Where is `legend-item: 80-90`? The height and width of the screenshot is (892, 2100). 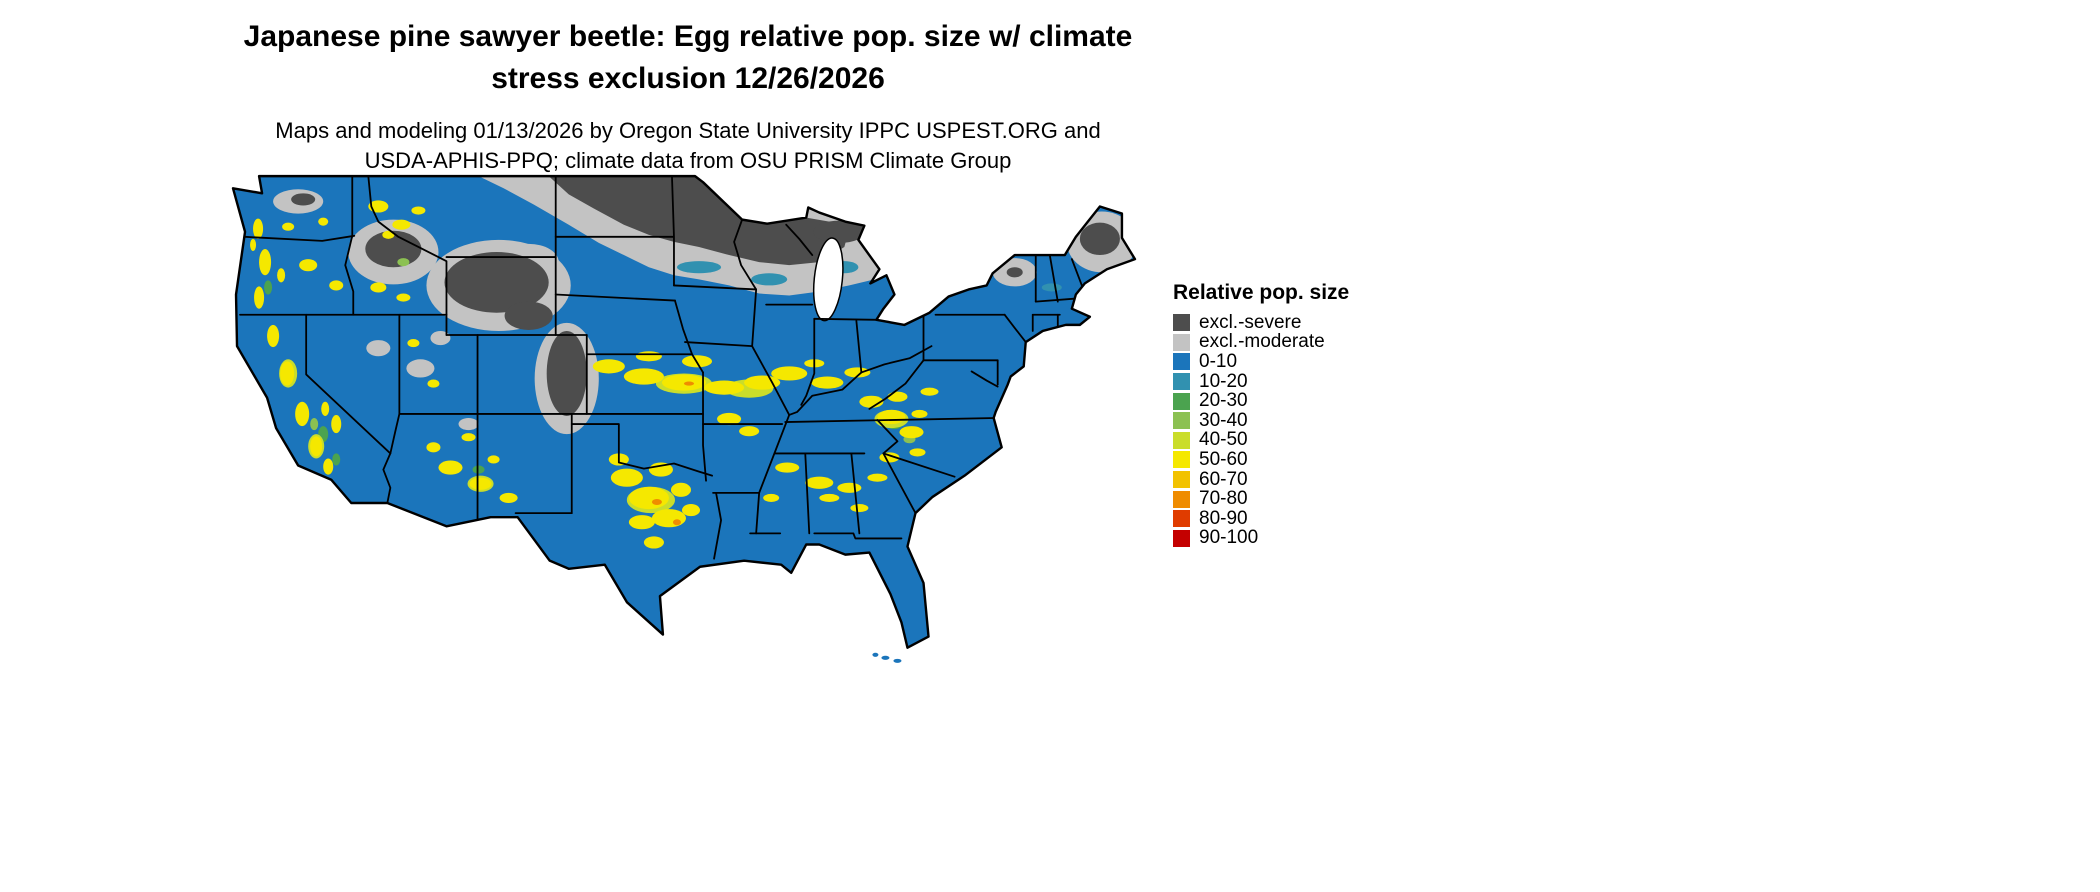 legend-item: 80-90 is located at coordinates (1261, 518).